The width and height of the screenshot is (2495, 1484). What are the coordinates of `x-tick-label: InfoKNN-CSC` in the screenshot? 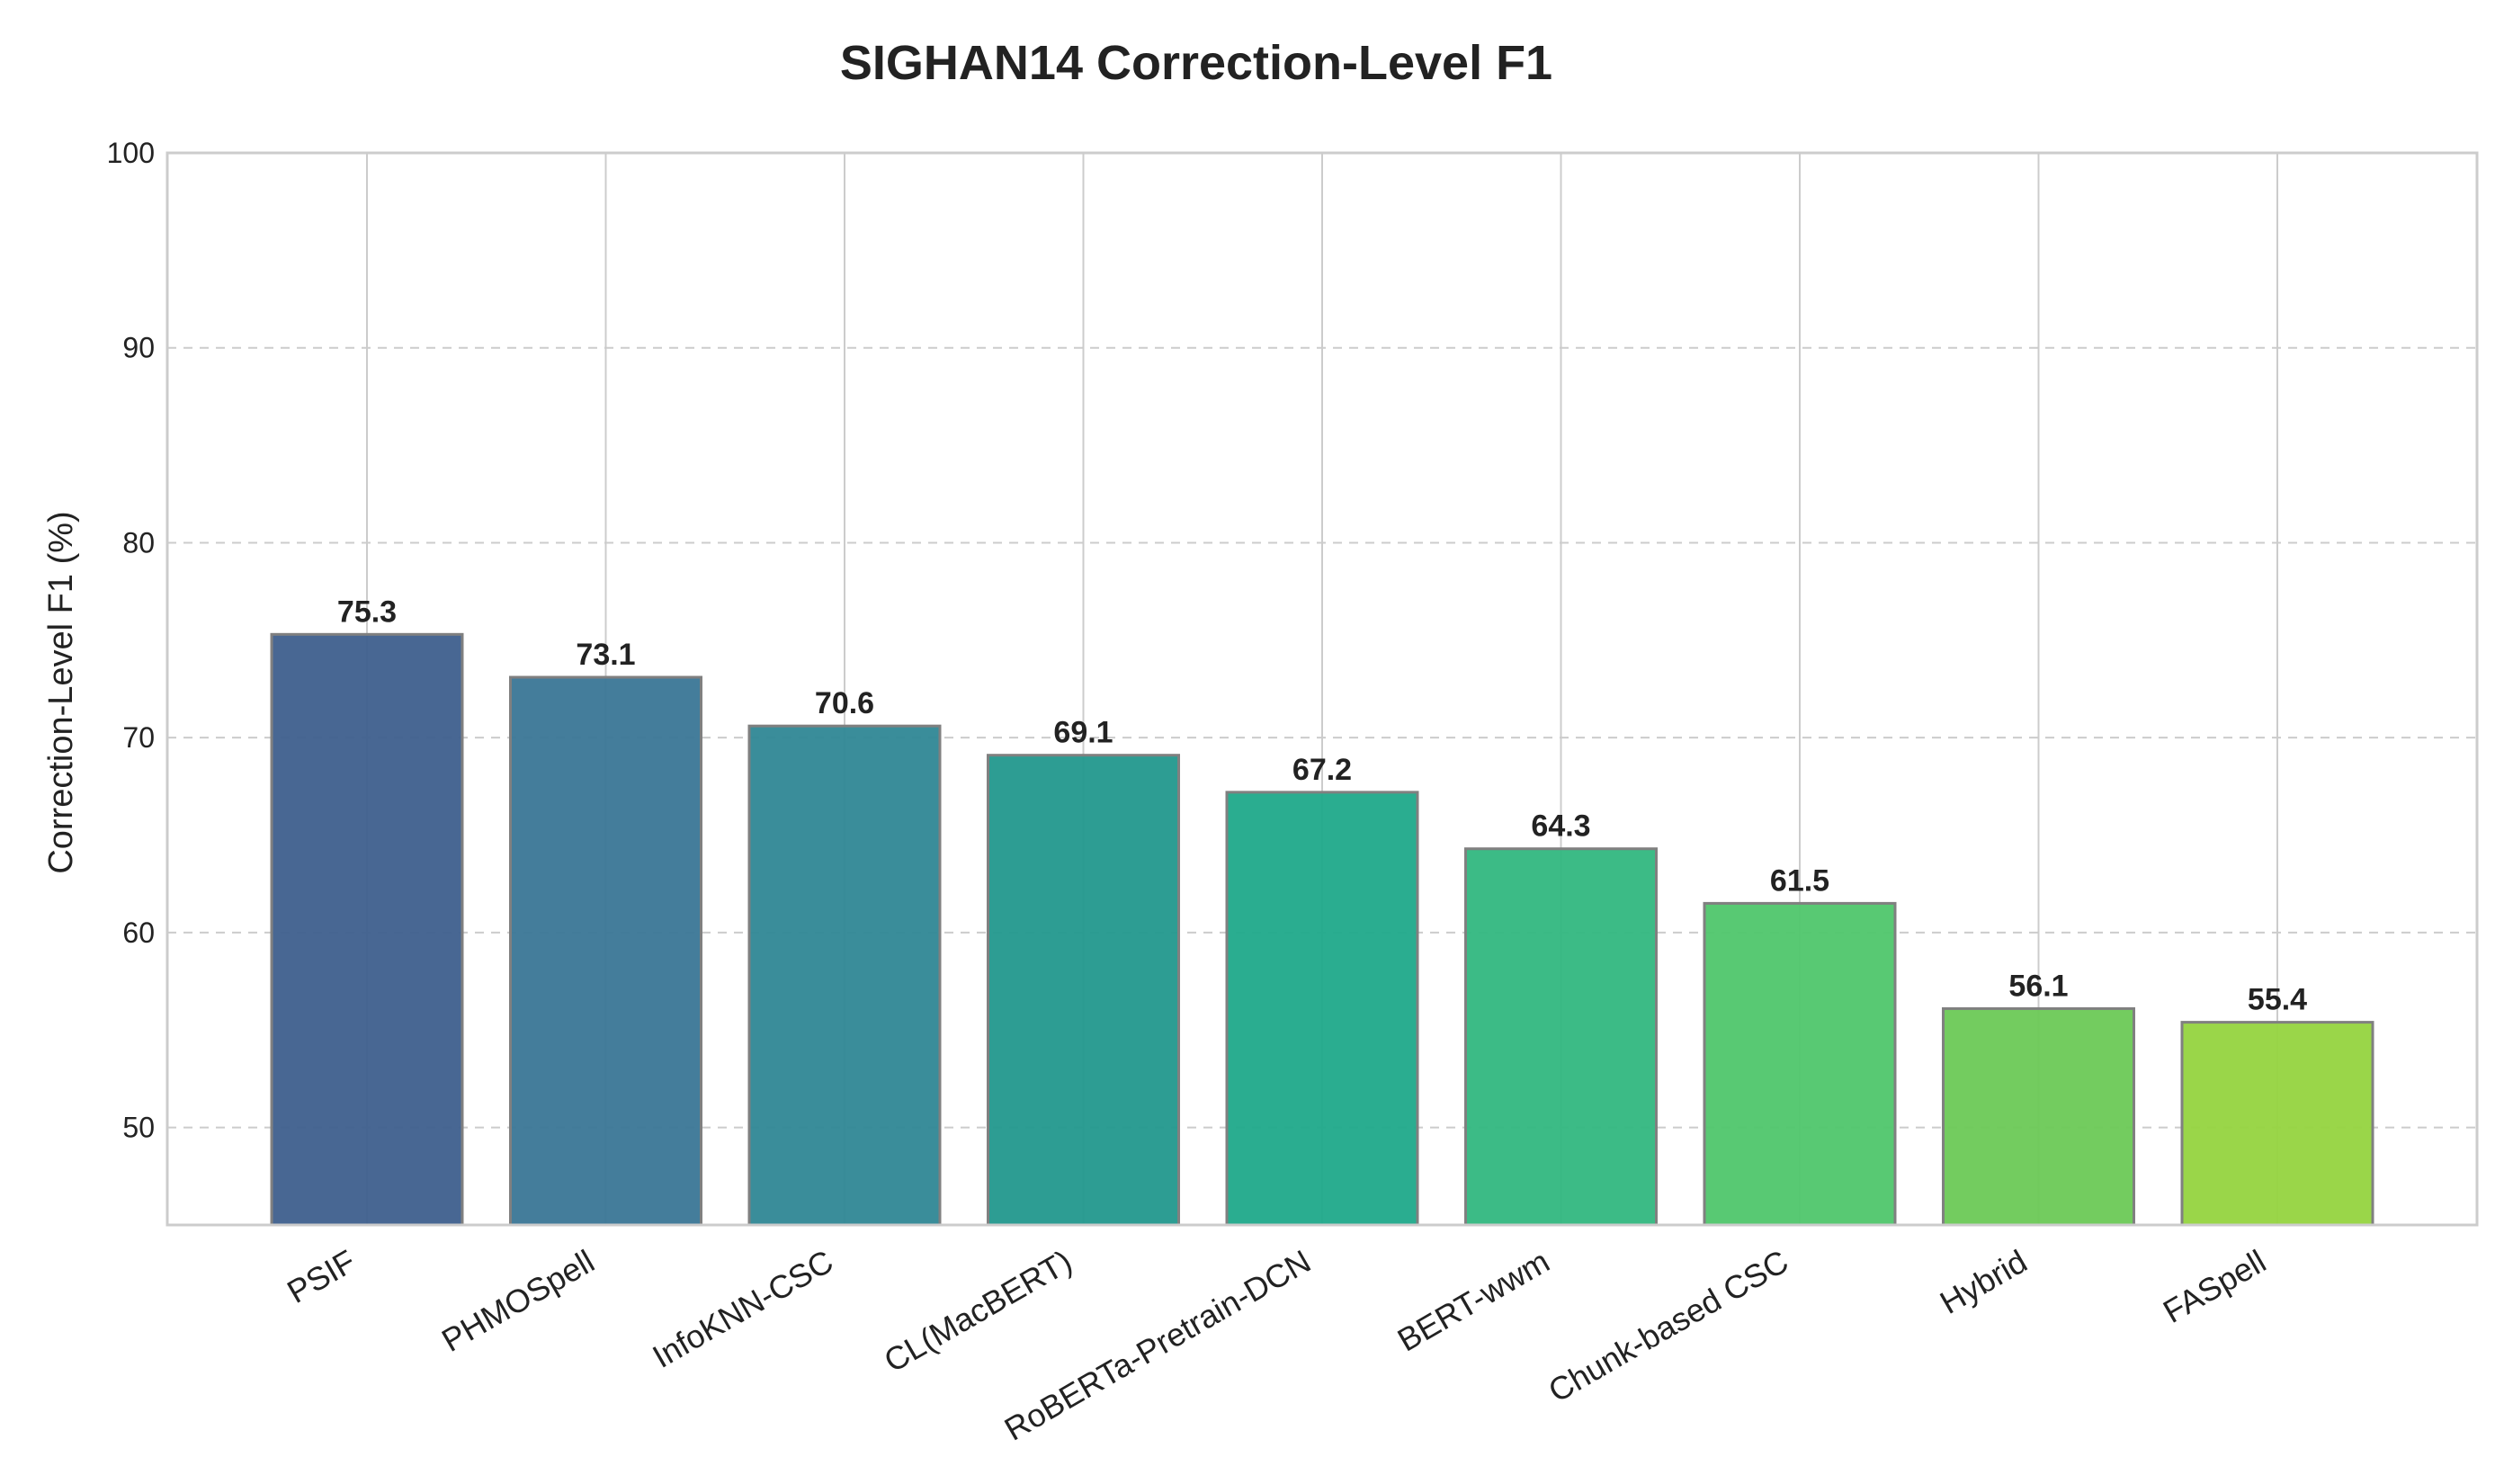 It's located at (742, 1308).